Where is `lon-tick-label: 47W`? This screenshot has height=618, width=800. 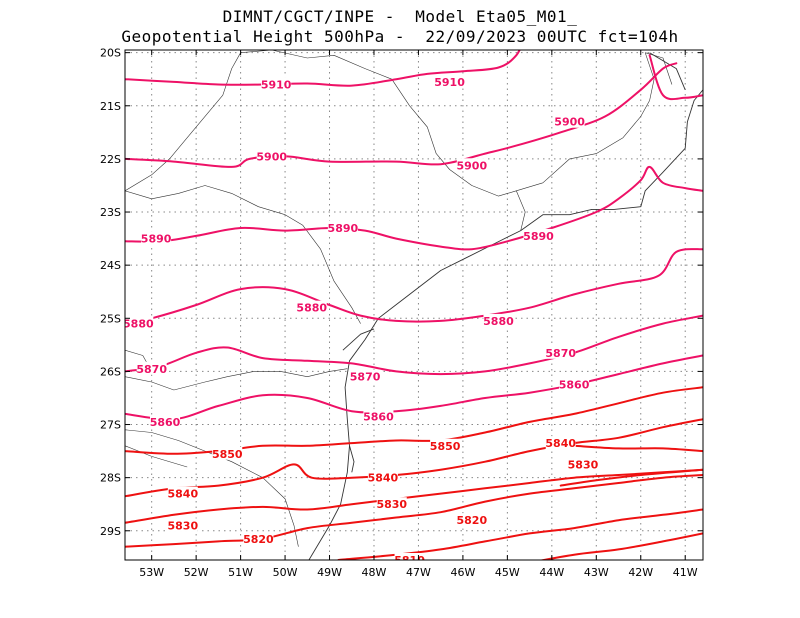
lon-tick-label: 47W is located at coordinates (418, 572).